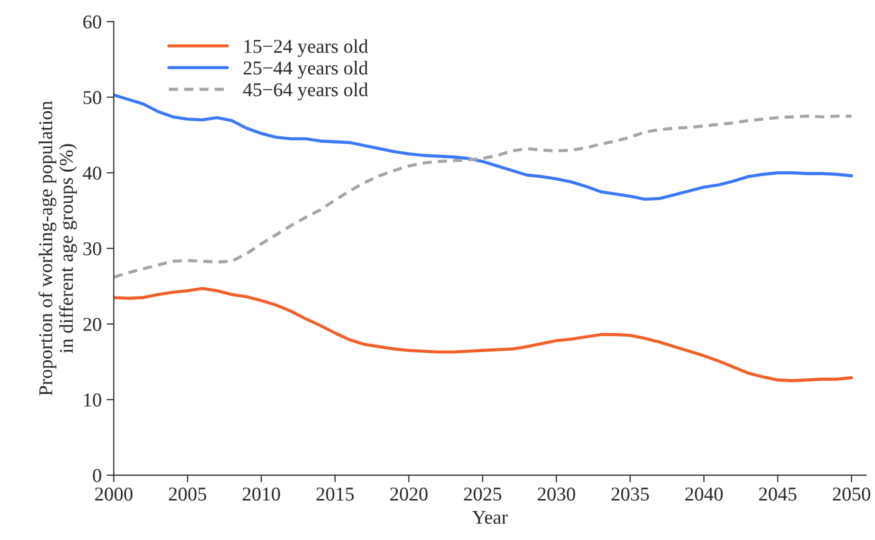  I want to click on y-tick-label: 0, so click(97, 475).